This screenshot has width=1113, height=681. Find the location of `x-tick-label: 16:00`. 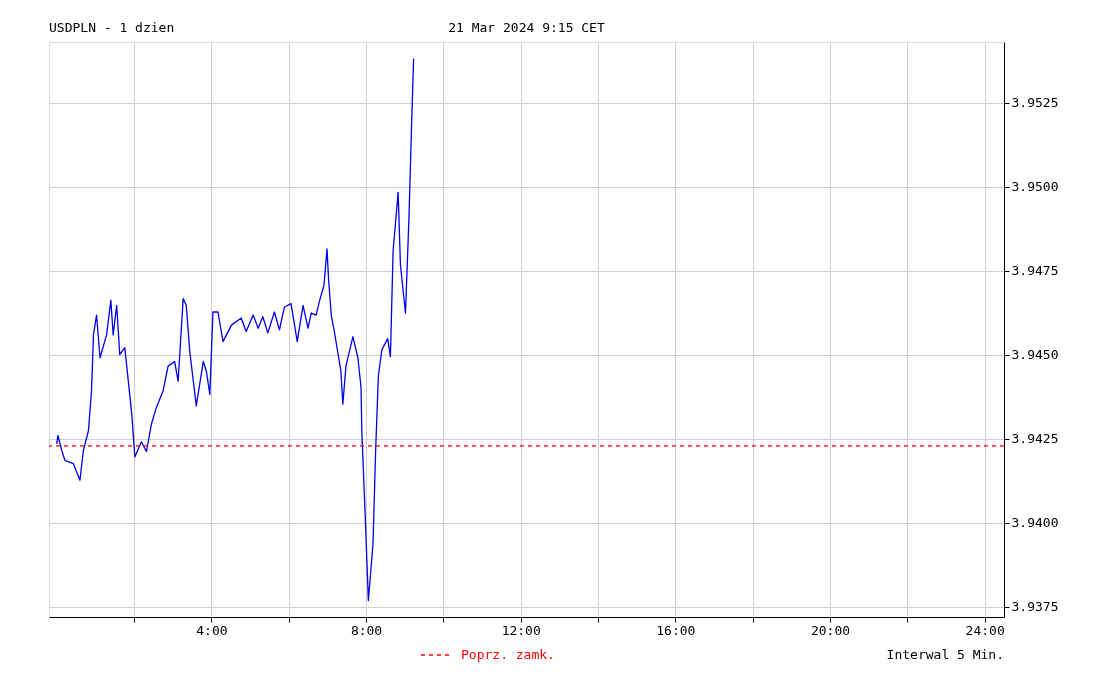

x-tick-label: 16:00 is located at coordinates (676, 630).